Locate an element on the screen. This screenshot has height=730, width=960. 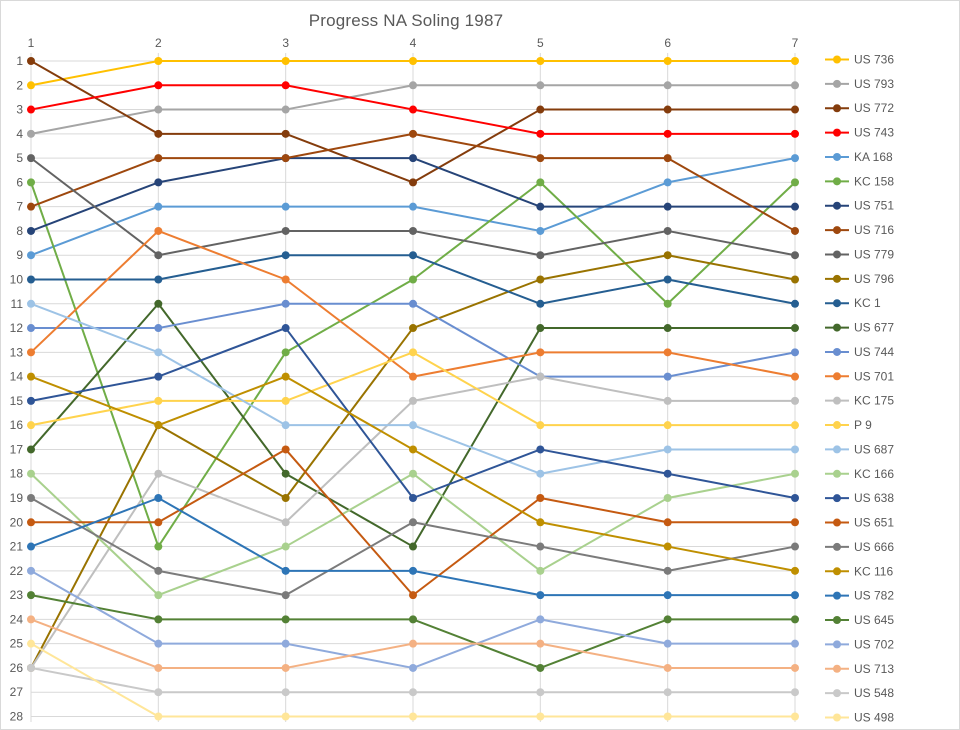
legend-label-us-651: US 651 is located at coordinates (874, 523).